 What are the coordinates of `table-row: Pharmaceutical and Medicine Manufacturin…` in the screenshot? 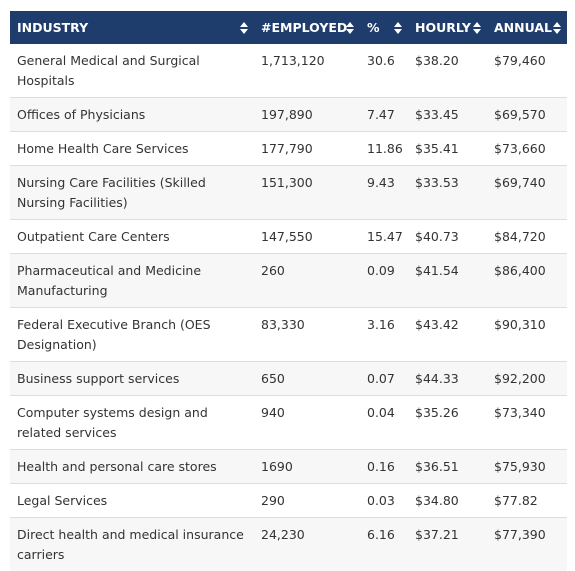 It's located at (288, 281).